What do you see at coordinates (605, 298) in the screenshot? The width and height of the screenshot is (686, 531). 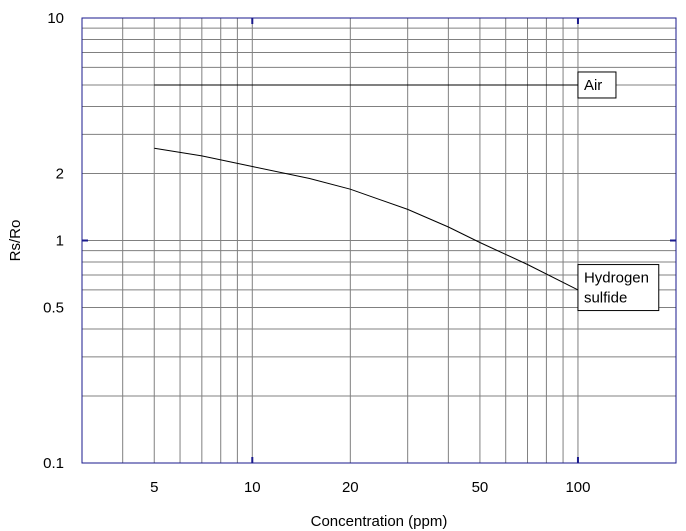 I see `annotation-label-hydrogen-sulfide: sulfide` at bounding box center [605, 298].